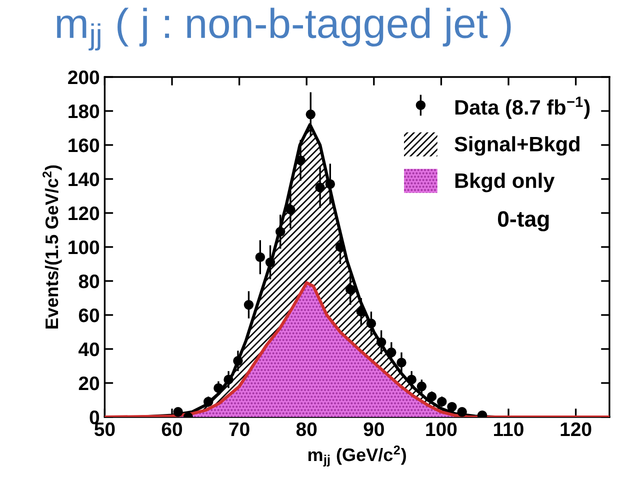 The image size is (627, 500). What do you see at coordinates (523, 221) in the screenshot?
I see `annotation: 0-tag` at bounding box center [523, 221].